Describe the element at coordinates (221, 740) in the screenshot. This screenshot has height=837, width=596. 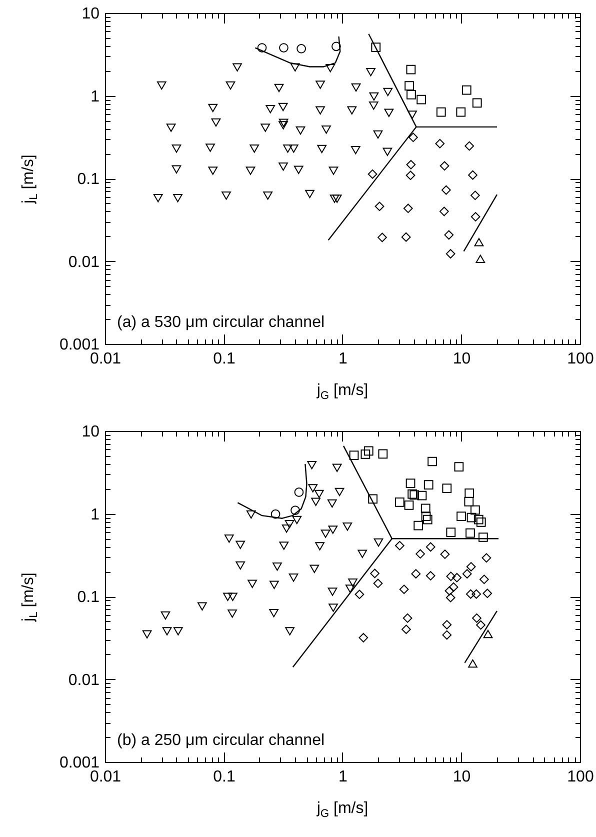
I see `annotation: (b) a 250 μm circular channel` at that location.